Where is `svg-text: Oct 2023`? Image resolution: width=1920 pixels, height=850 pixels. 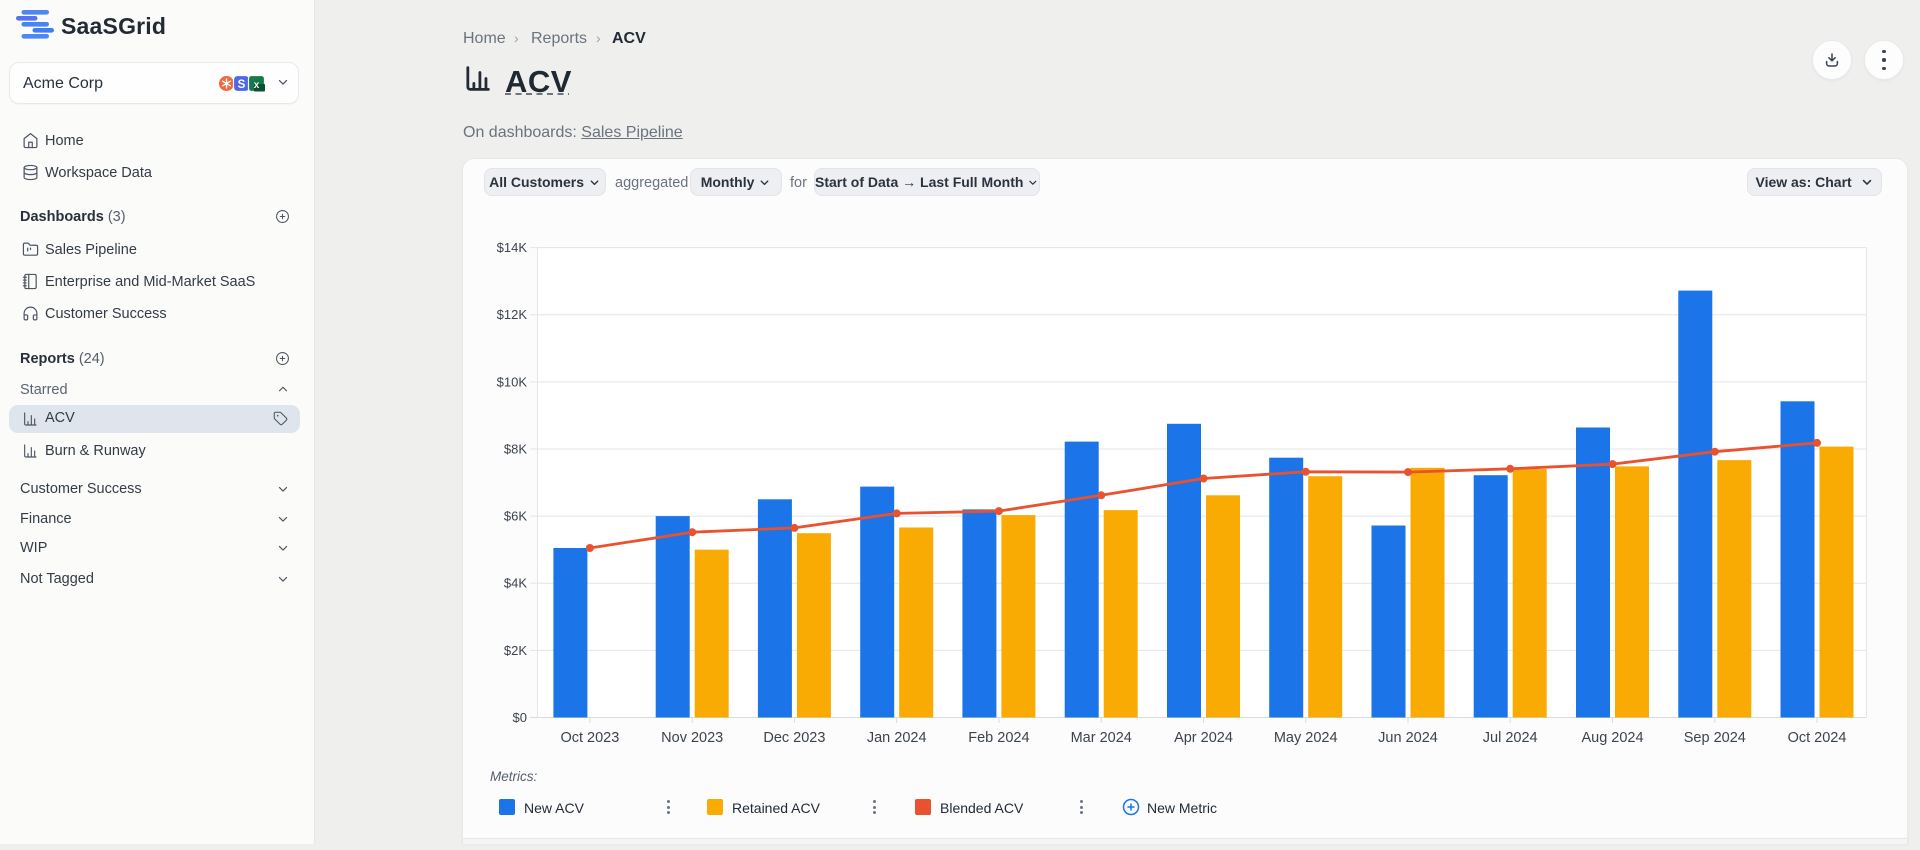
svg-text: Oct 2023 is located at coordinates (589, 738).